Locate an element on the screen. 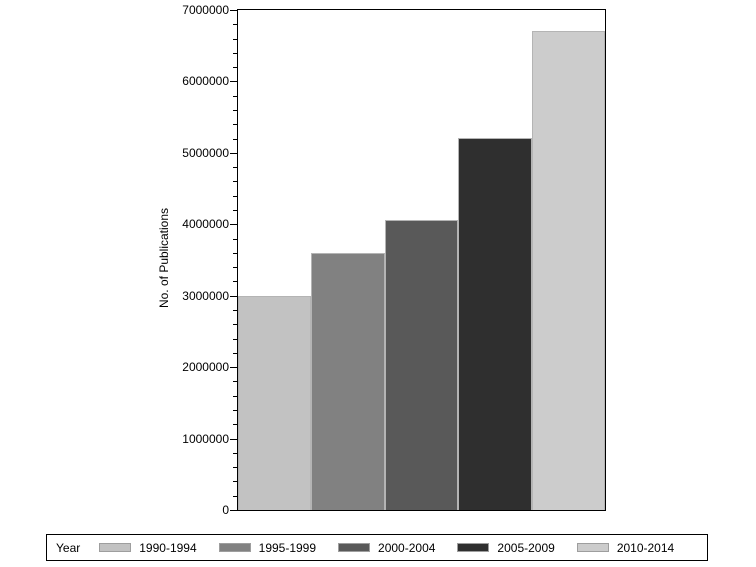 This screenshot has width=756, height=567. y-tick-label: 3000000 is located at coordinates (205, 296).